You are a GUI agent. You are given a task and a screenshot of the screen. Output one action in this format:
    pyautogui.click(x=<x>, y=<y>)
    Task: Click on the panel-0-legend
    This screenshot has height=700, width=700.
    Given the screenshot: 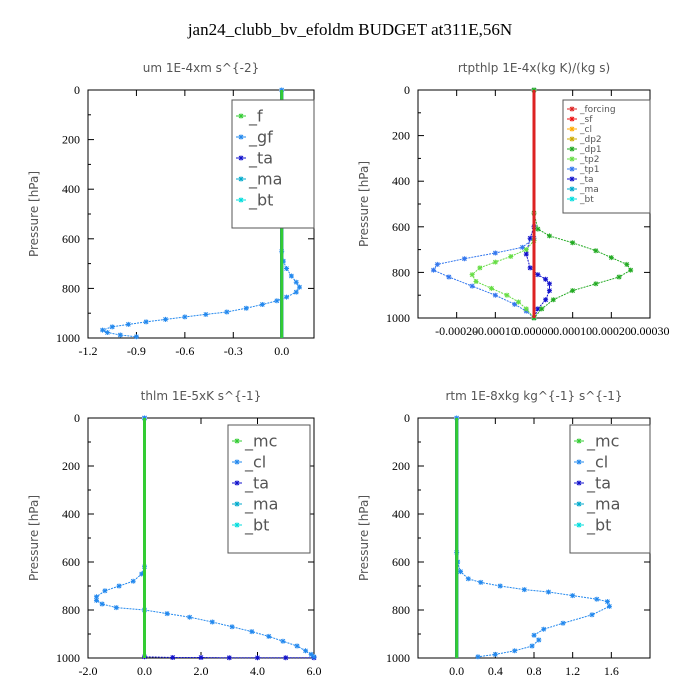 What is the action you would take?
    pyautogui.click(x=273, y=164)
    